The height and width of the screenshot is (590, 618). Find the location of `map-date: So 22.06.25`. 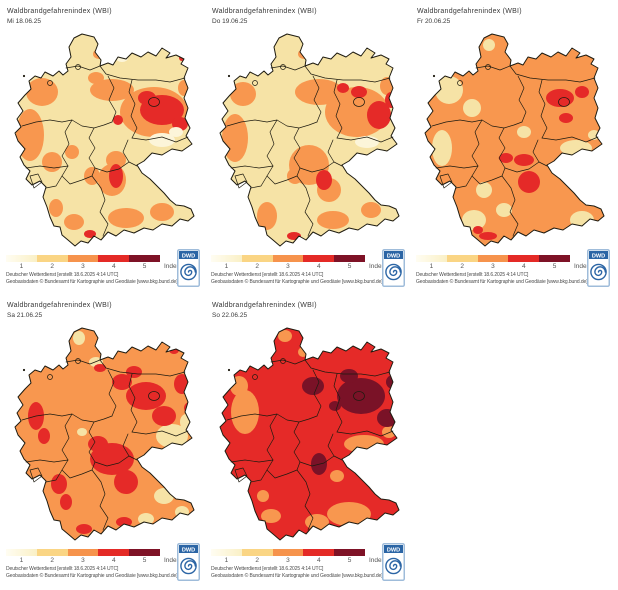

map-date: So 22.06.25 is located at coordinates (230, 315).